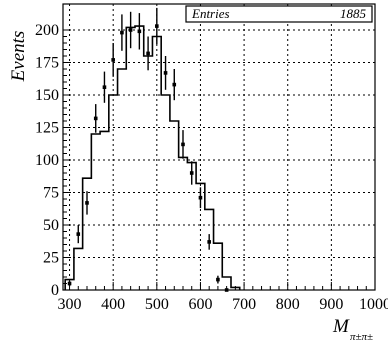  What do you see at coordinates (47, 63) in the screenshot?
I see `y-tick-label: 175` at bounding box center [47, 63].